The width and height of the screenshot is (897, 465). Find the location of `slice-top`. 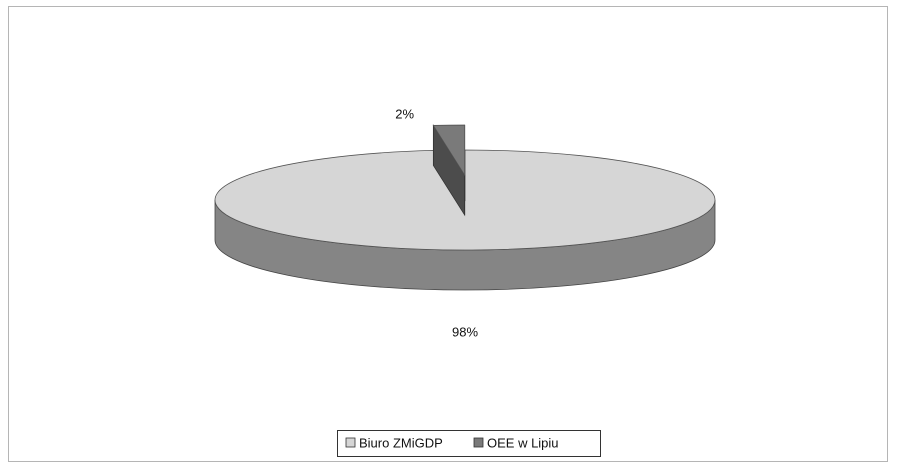

slice-top is located at coordinates (449, 150).